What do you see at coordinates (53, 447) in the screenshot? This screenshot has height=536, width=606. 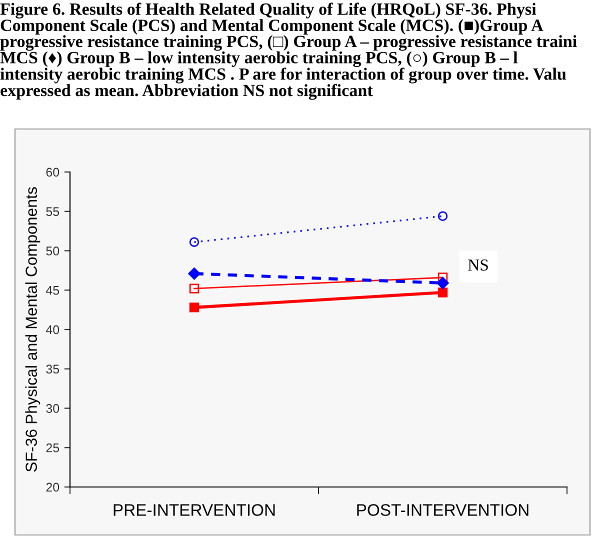 I see `y-tick-label: 25` at bounding box center [53, 447].